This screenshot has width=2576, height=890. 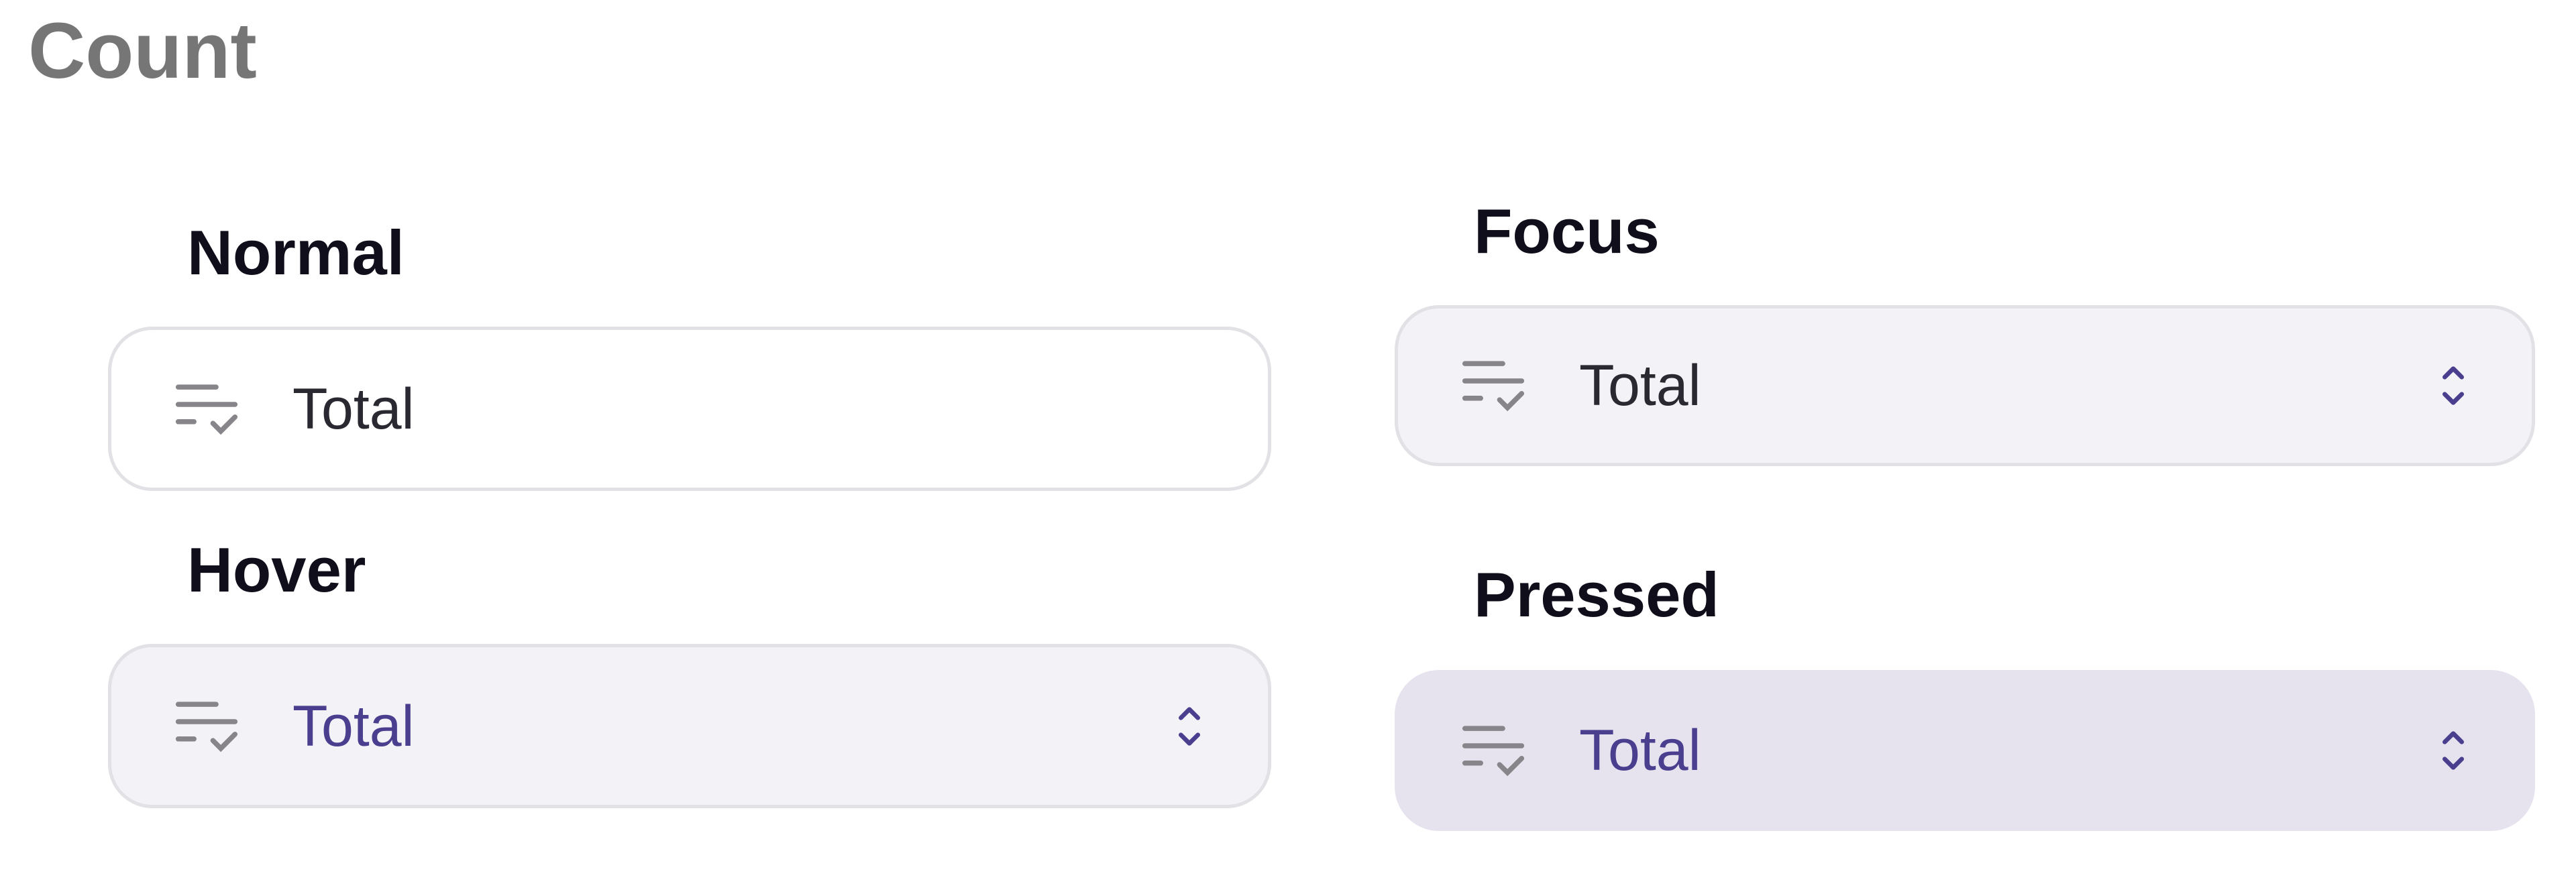 I want to click on section-title: Count, so click(x=142, y=51).